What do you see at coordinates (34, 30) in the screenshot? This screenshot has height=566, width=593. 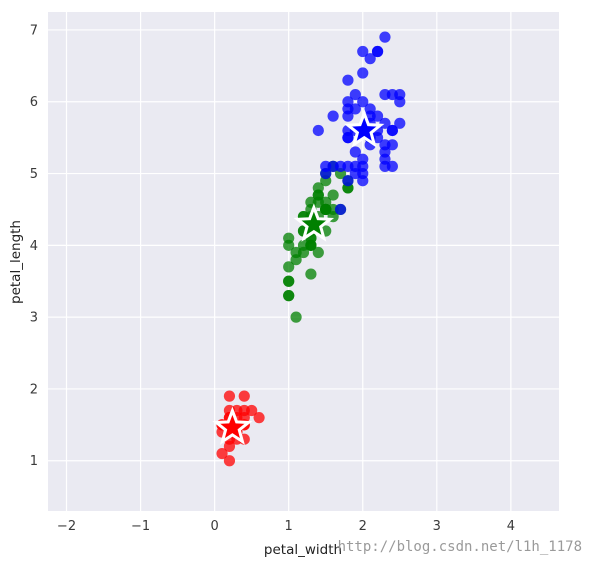 I see `y-tick-label: 7` at bounding box center [34, 30].